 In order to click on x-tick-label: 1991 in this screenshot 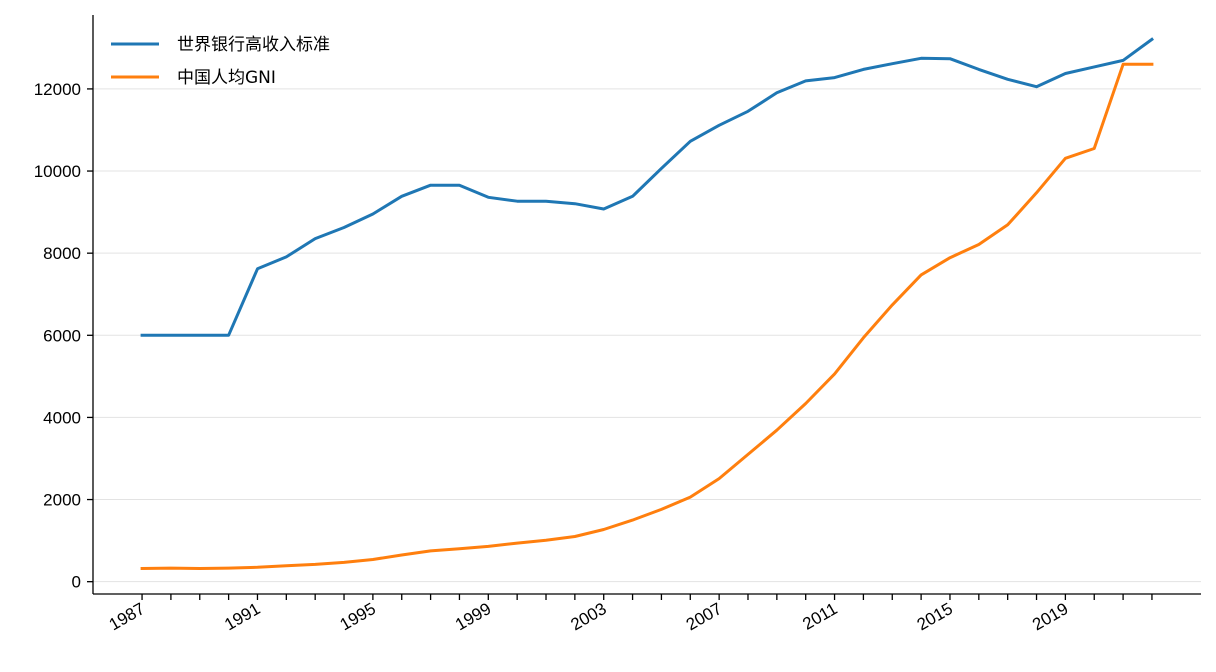, I will do `click(242, 616)`.